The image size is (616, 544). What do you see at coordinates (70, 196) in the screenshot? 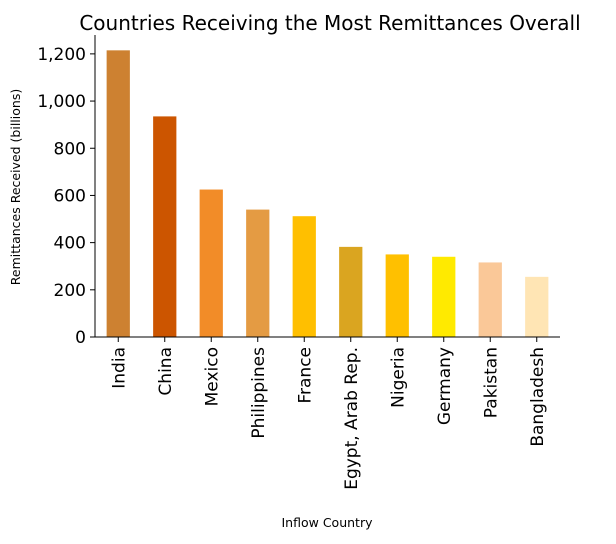
I see `y-tick-label: 600` at bounding box center [70, 196].